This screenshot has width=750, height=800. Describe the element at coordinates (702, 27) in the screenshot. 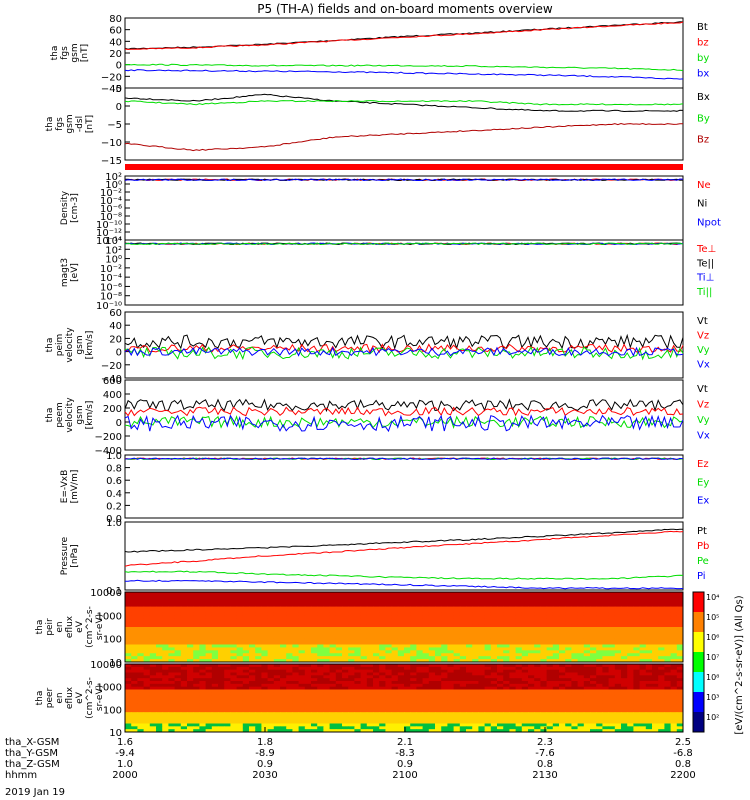

I see `legend-Bt: Bt` at that location.